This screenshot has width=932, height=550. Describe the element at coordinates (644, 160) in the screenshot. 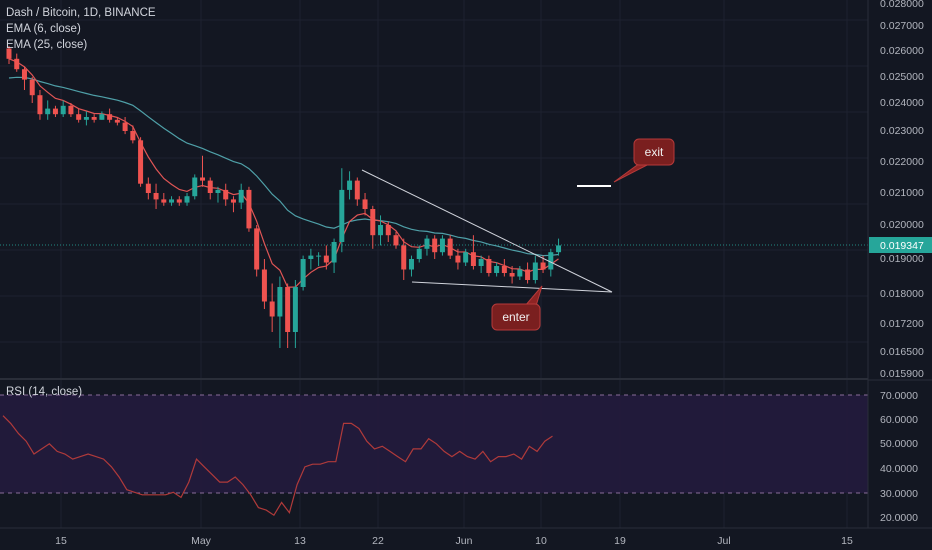

I see `exit-callout: exit` at that location.